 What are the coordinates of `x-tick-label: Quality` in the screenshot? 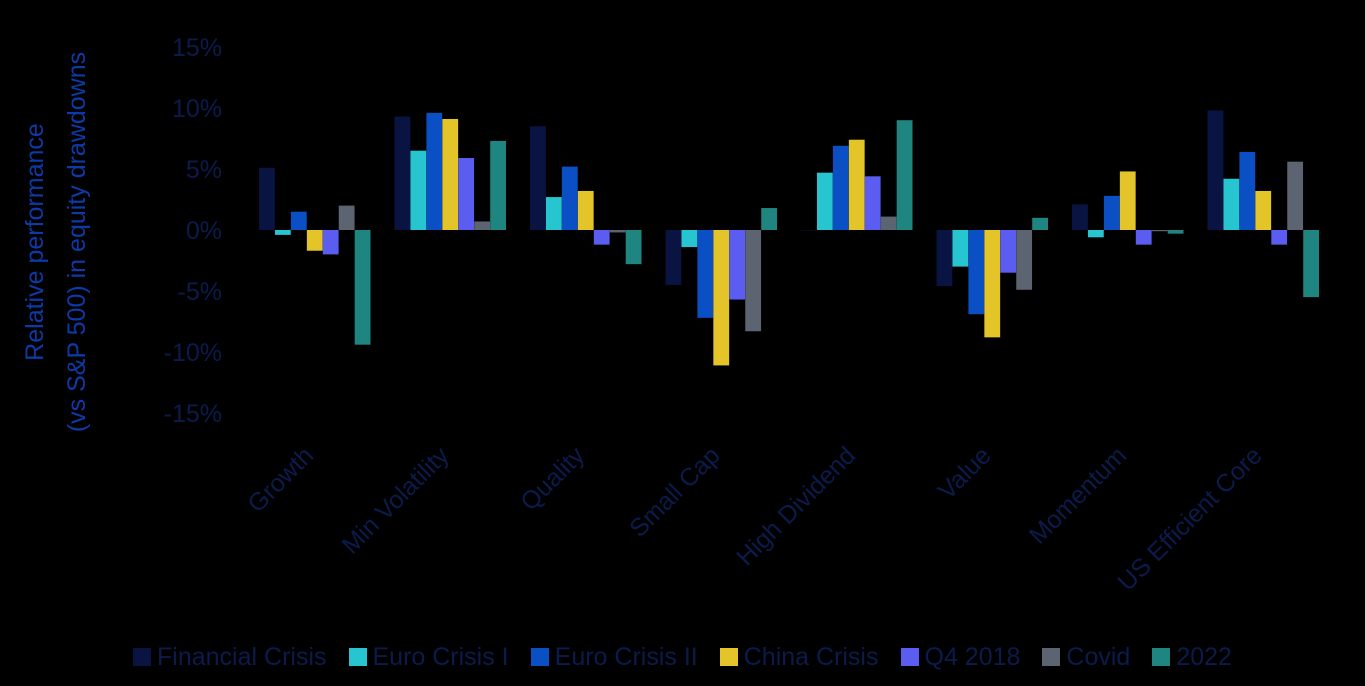 It's located at (552, 478).